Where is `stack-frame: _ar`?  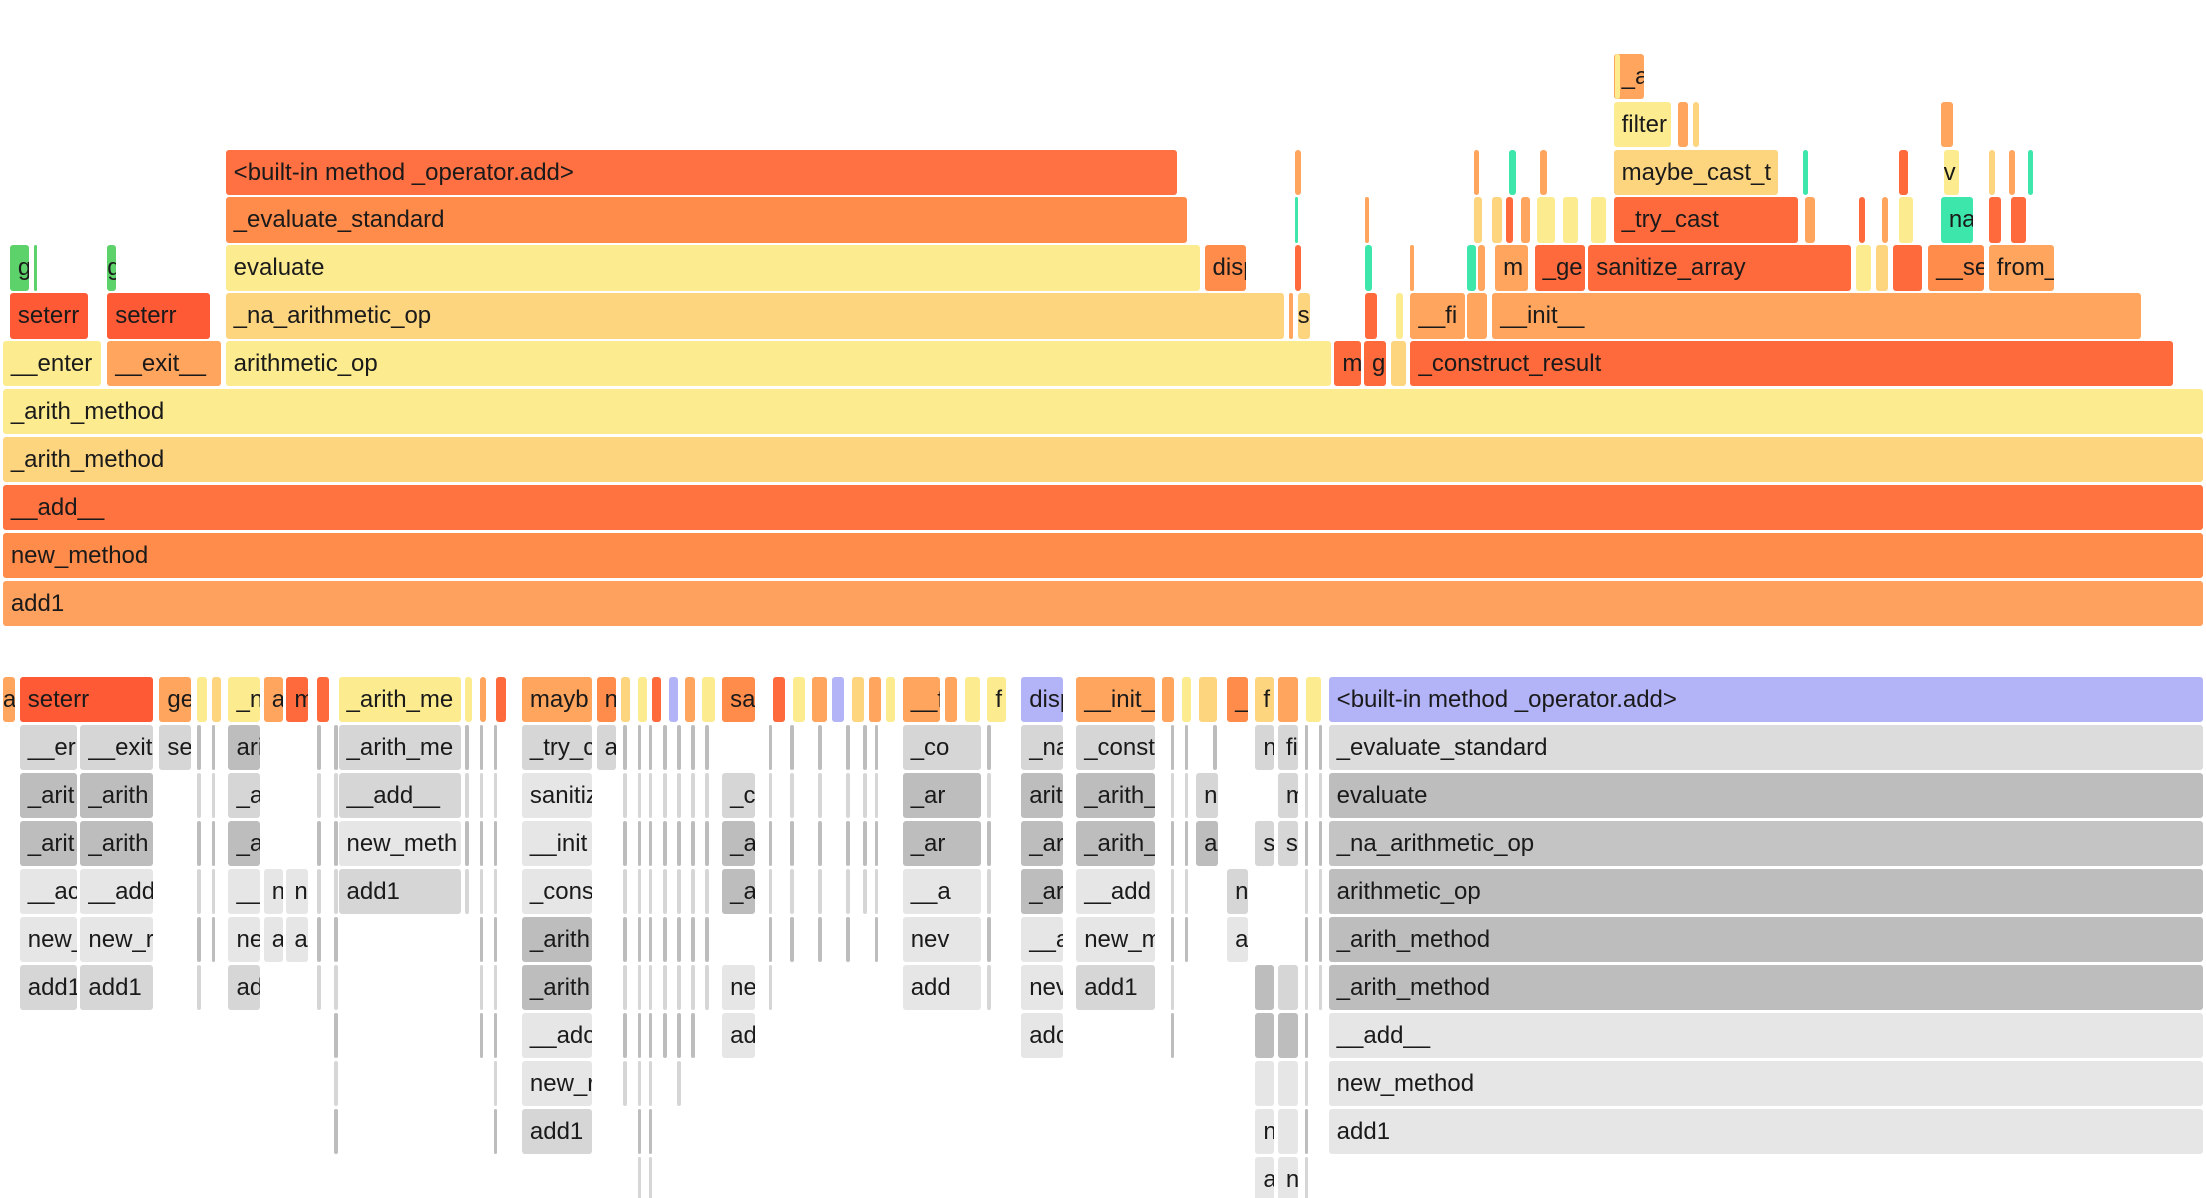
stack-frame: _ar is located at coordinates (1042, 843).